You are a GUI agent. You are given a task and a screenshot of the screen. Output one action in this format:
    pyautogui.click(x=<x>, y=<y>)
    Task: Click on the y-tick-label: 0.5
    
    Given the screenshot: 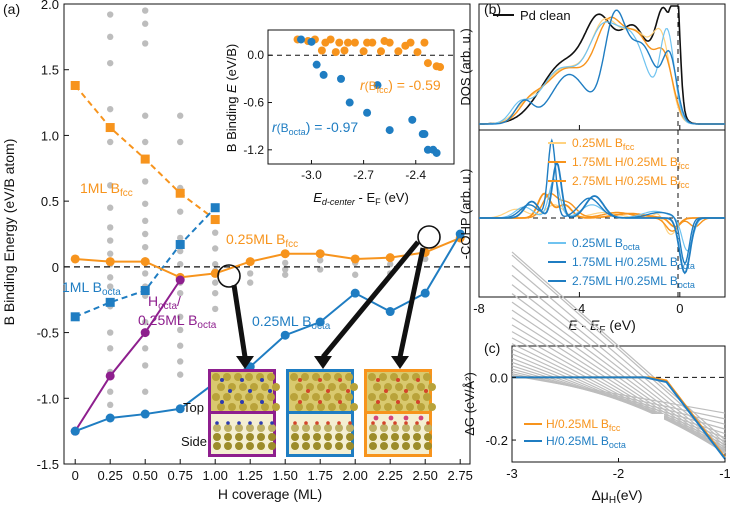 What is the action you would take?
    pyautogui.click(x=50, y=201)
    